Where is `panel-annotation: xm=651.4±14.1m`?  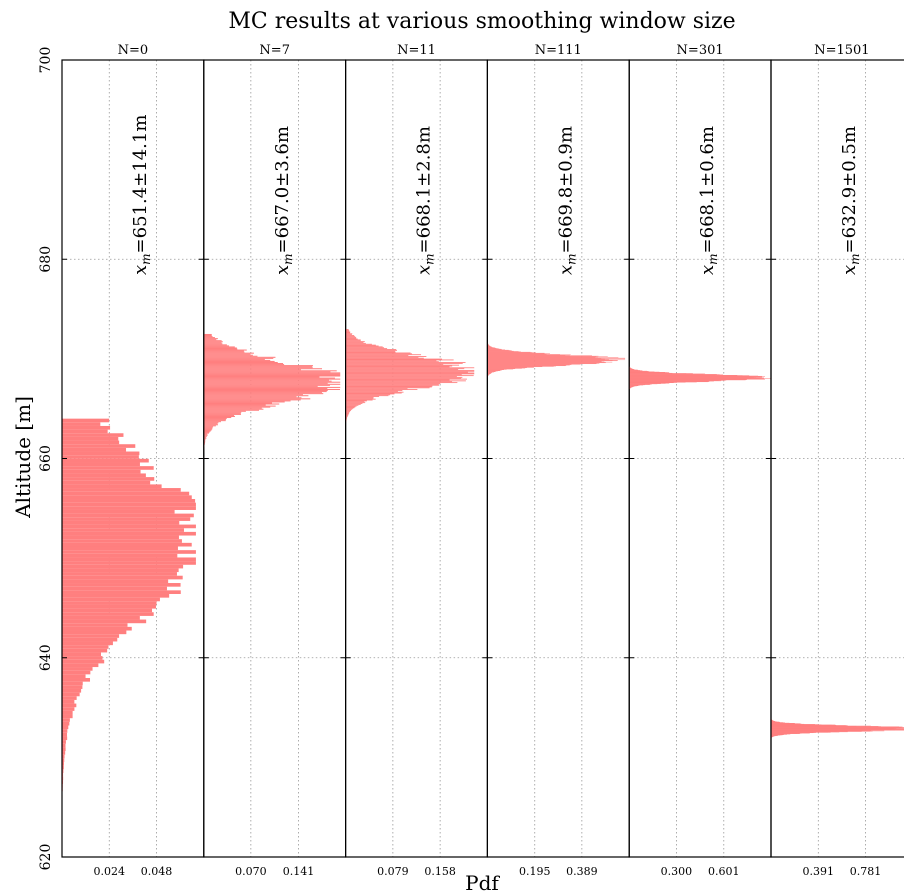
panel-annotation: xm=651.4±14.1m is located at coordinates (141, 195).